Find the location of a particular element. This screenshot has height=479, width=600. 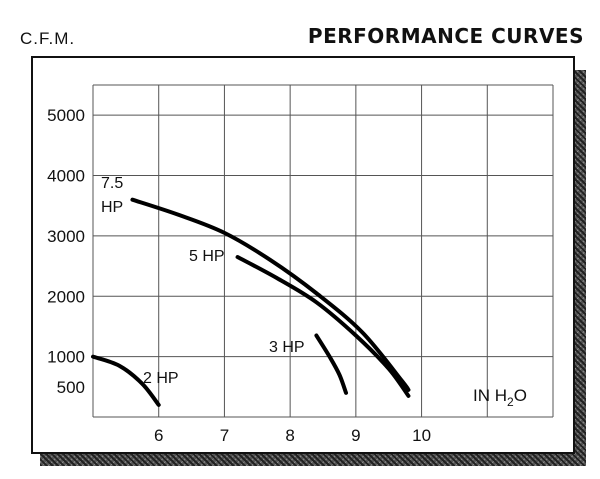

x-tick-label: 6 is located at coordinates (158, 435).